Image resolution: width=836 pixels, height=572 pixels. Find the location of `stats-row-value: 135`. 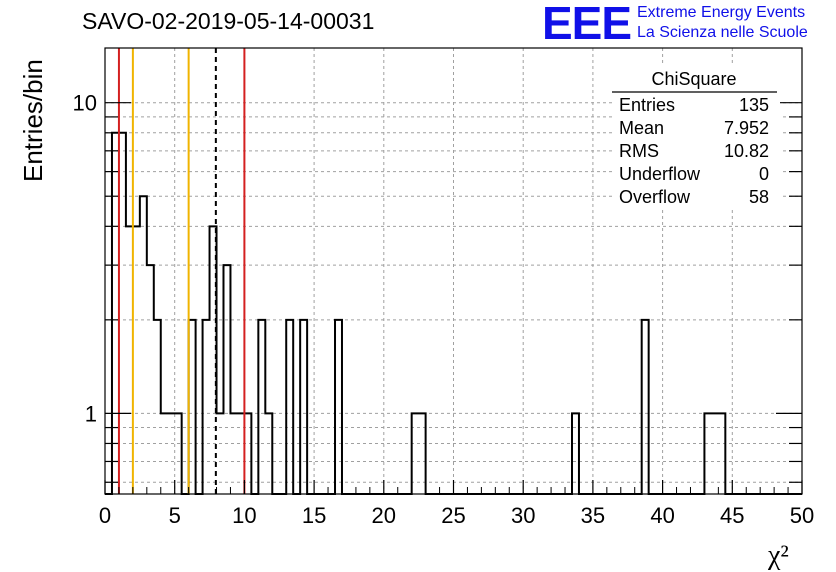

stats-row-value: 135 is located at coordinates (754, 105).